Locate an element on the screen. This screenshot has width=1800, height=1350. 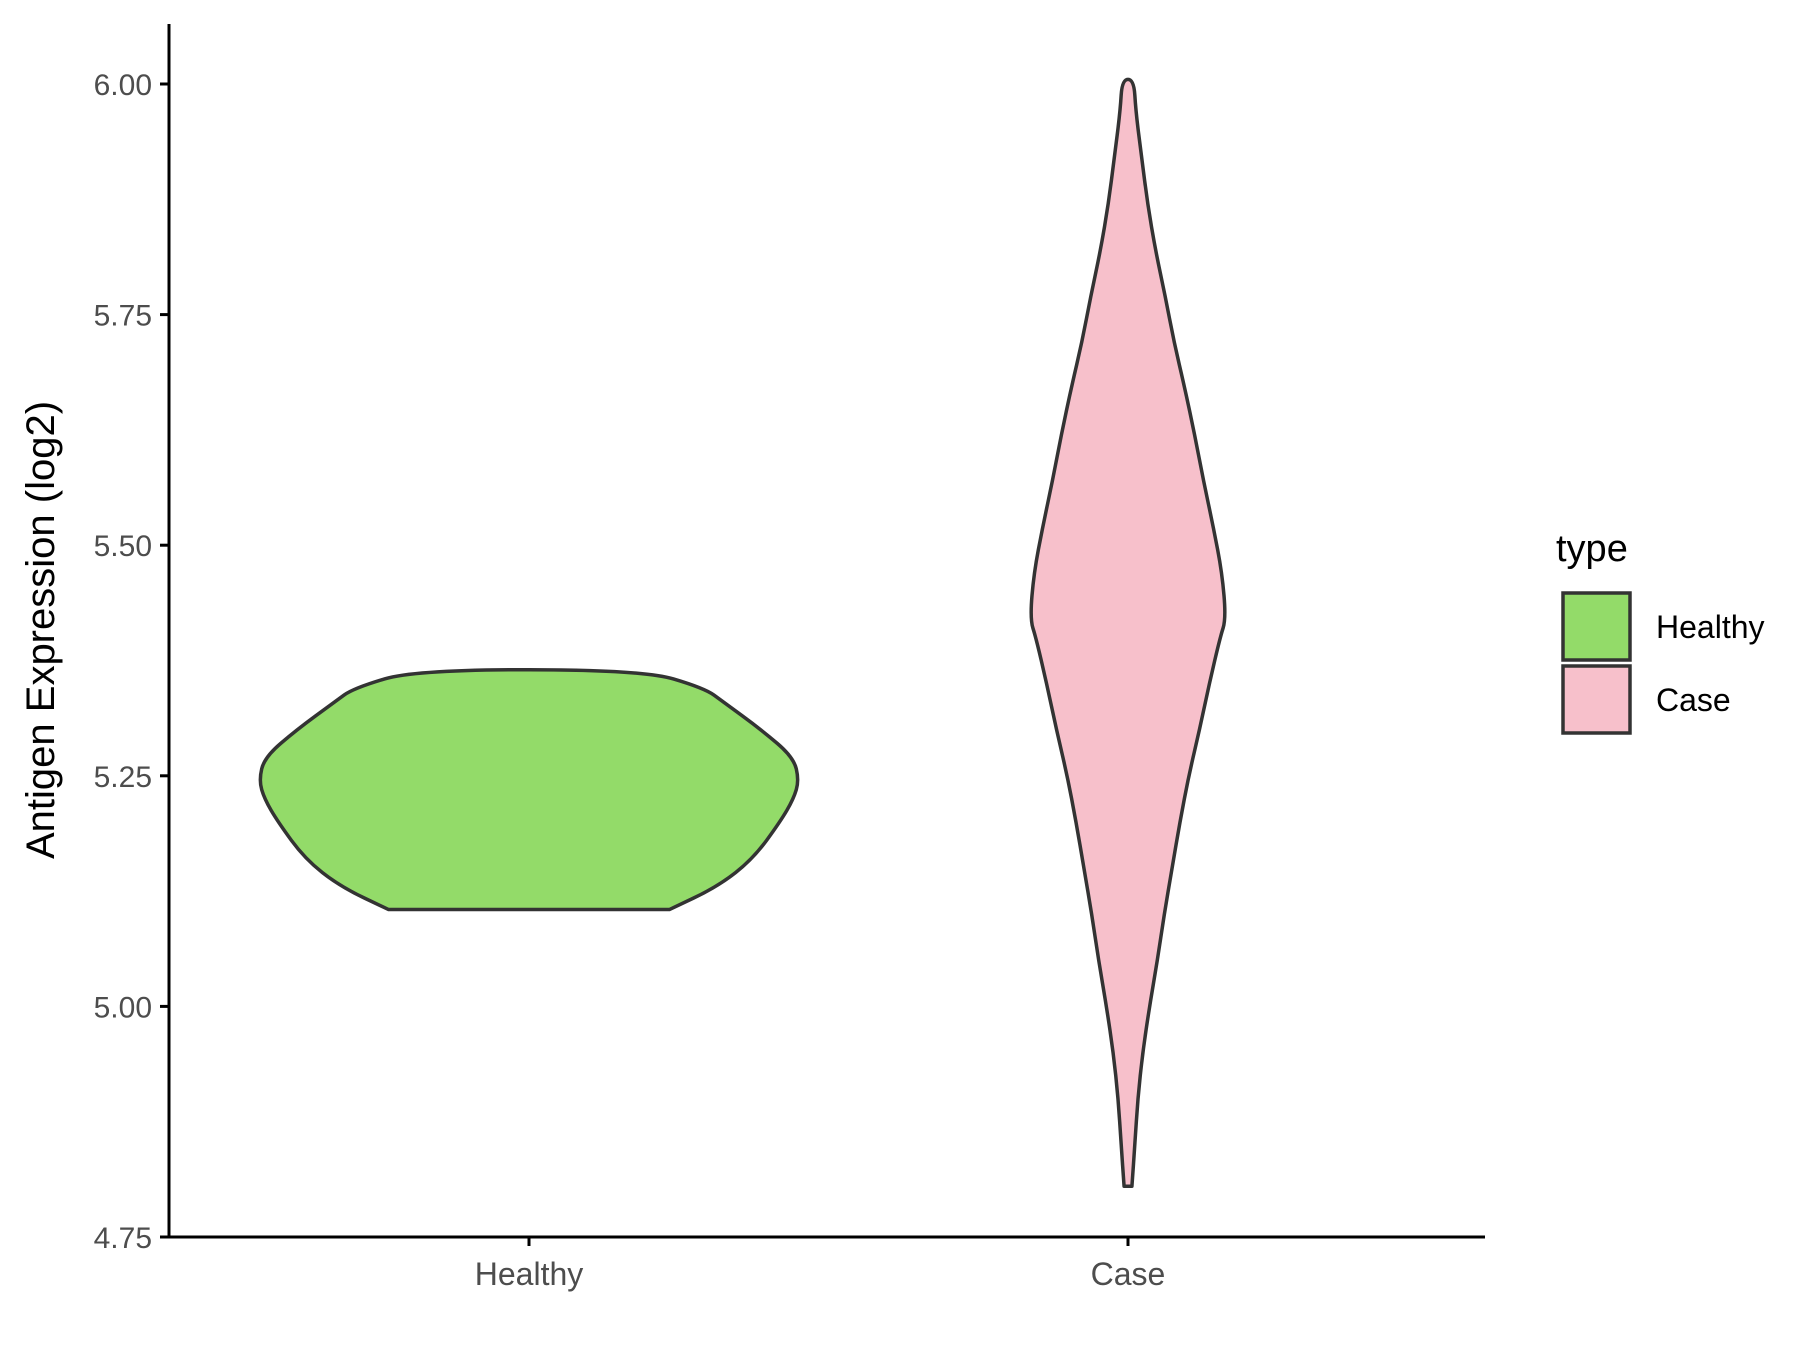
violin-healthy is located at coordinates (529, 789).